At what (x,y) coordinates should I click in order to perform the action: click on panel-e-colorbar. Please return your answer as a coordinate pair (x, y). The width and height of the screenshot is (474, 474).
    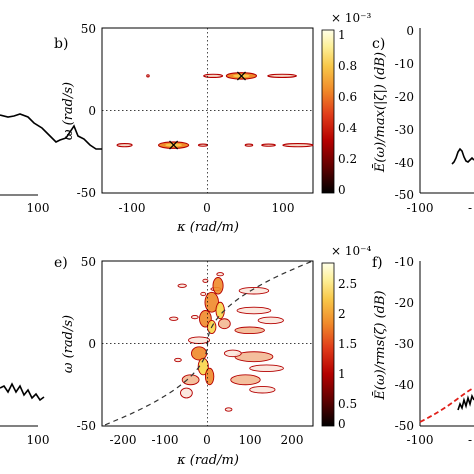
    Looking at the image, I should click on (328, 344).